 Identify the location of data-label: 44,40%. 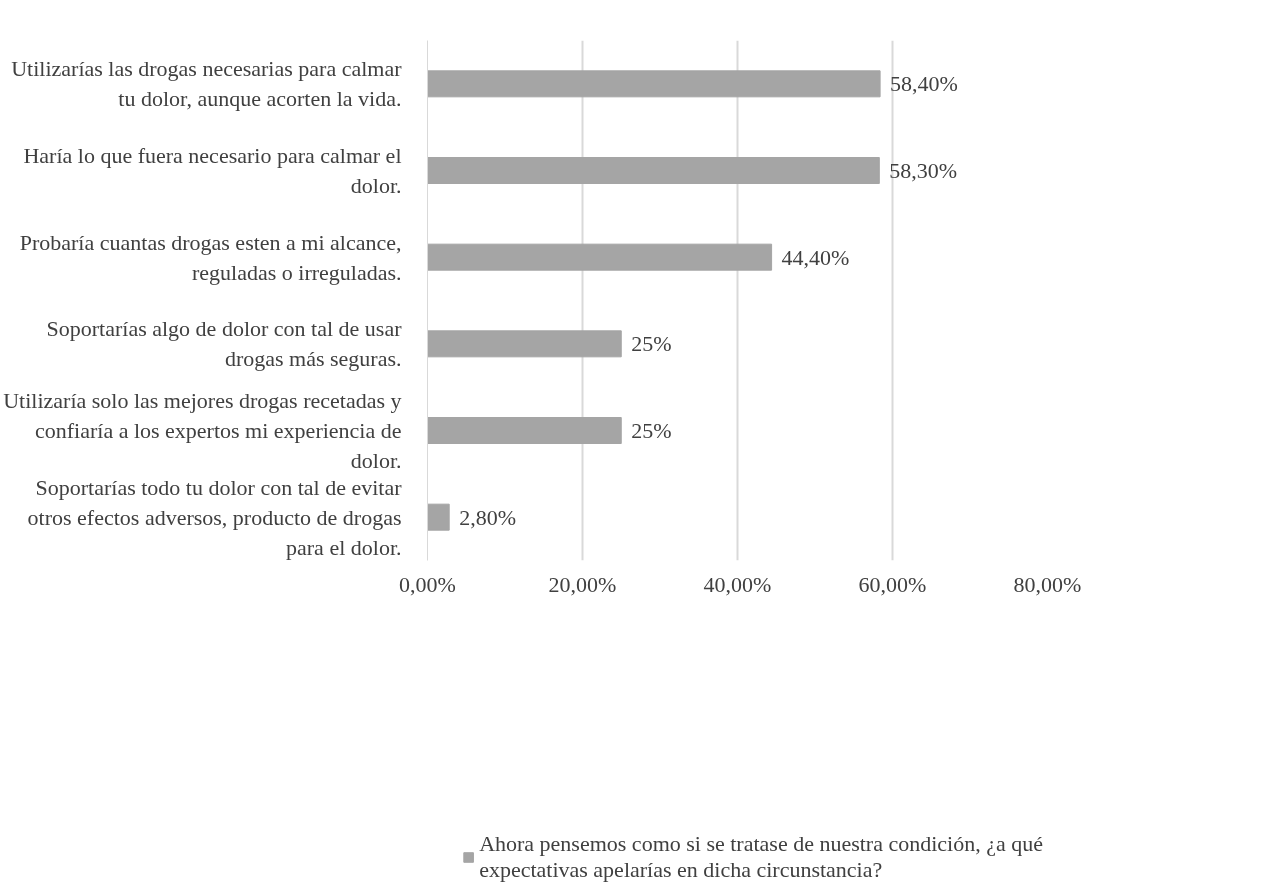
(815, 257).